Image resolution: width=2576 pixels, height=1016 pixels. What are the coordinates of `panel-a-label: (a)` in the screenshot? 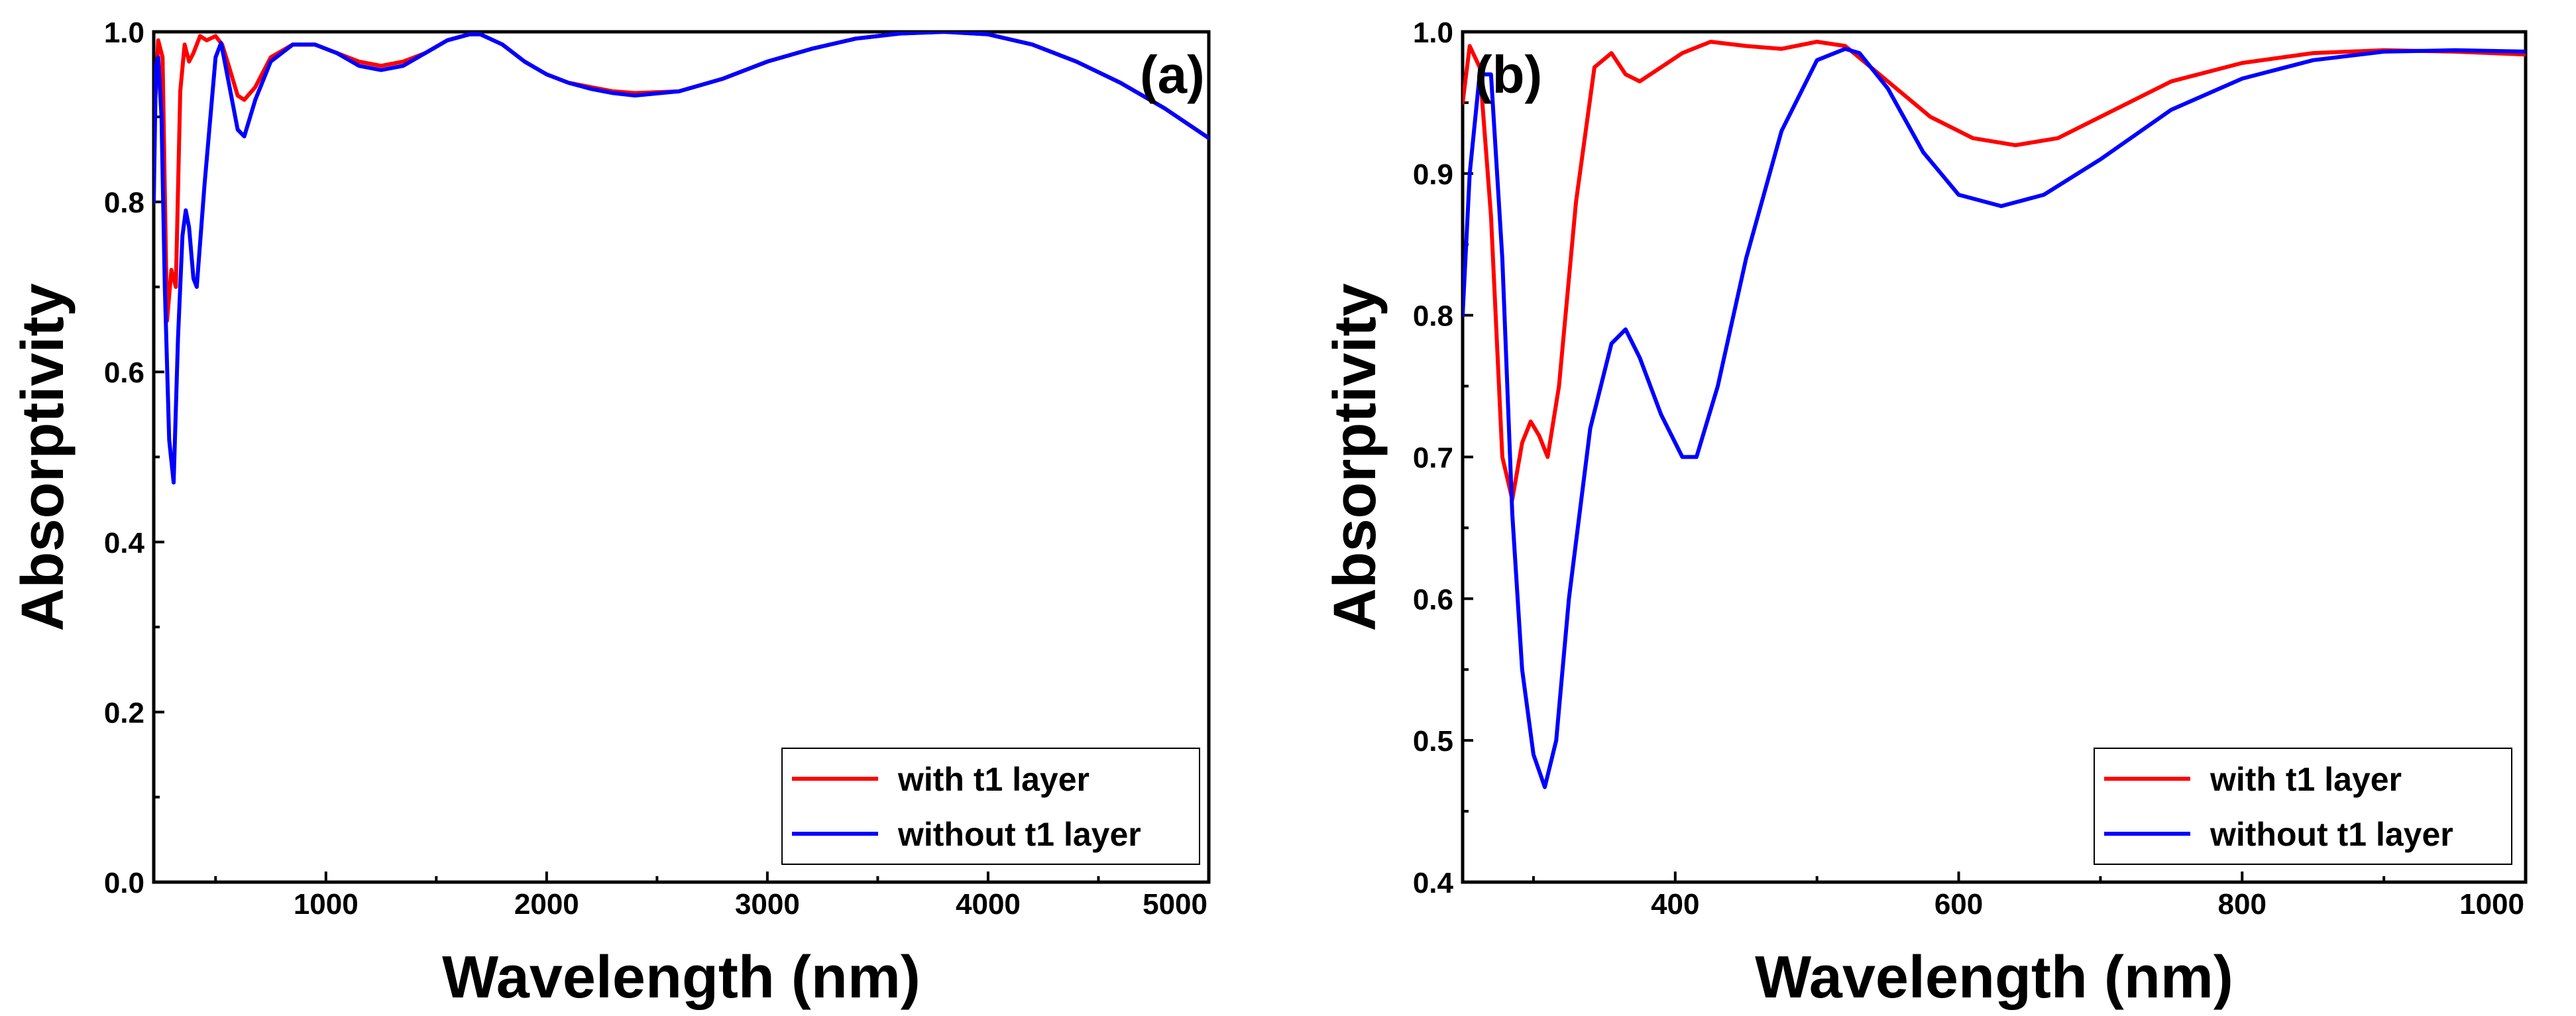 It's located at (1172, 74).